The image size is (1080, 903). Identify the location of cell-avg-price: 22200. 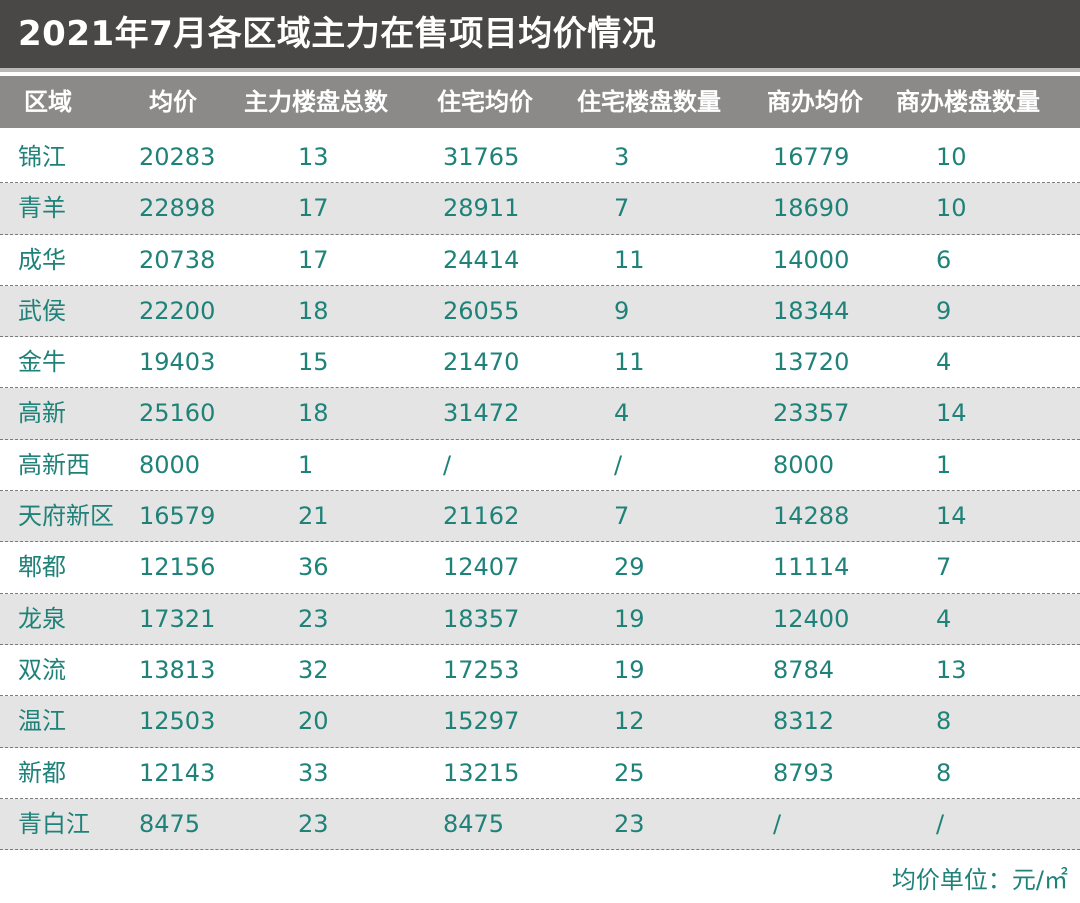
(177, 310).